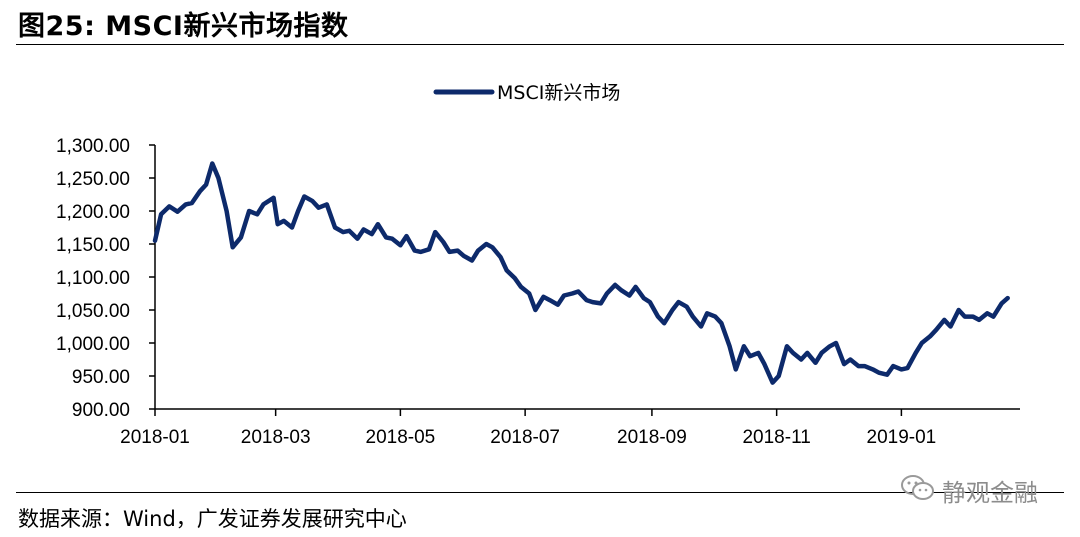 Image resolution: width=1080 pixels, height=537 pixels. I want to click on y-tick-label: 1,300.00, so click(93, 146).